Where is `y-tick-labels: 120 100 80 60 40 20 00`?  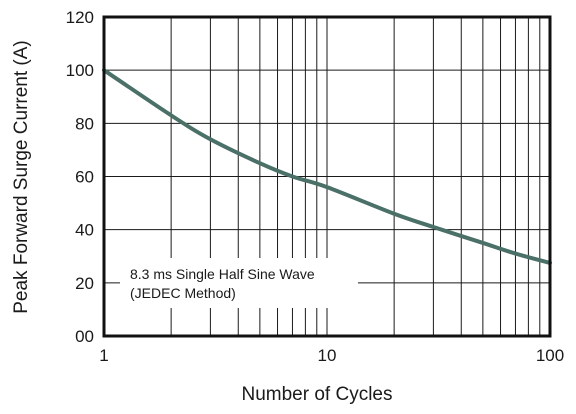 y-tick-labels: 120 100 80 60 40 20 00 is located at coordinates (80, 177).